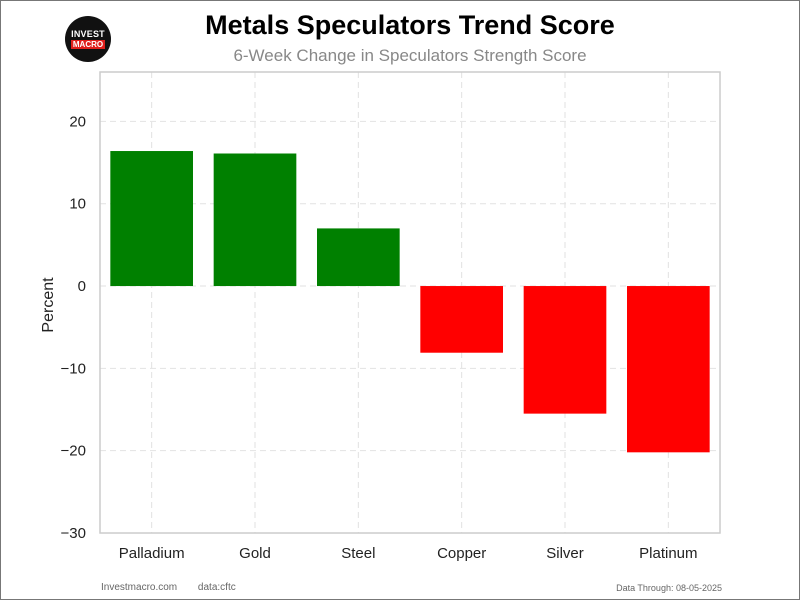  I want to click on bar-silver, so click(565, 350).